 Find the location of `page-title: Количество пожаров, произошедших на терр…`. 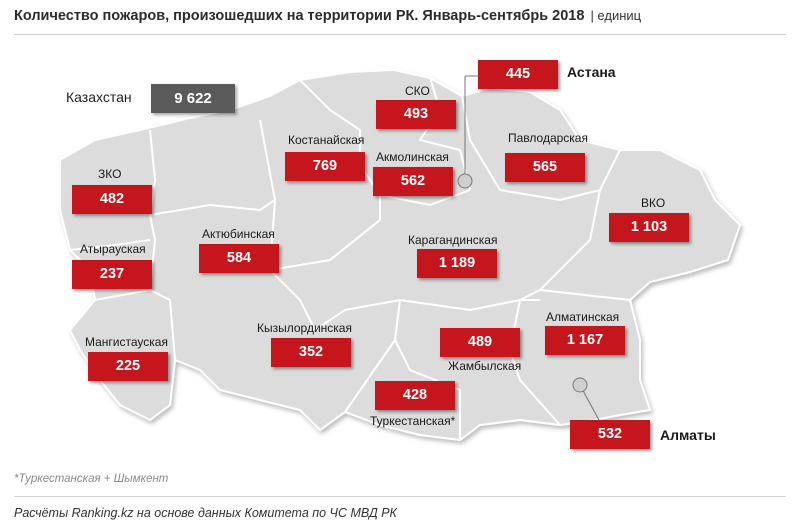

page-title: Количество пожаров, произошедших на терр… is located at coordinates (327, 16).